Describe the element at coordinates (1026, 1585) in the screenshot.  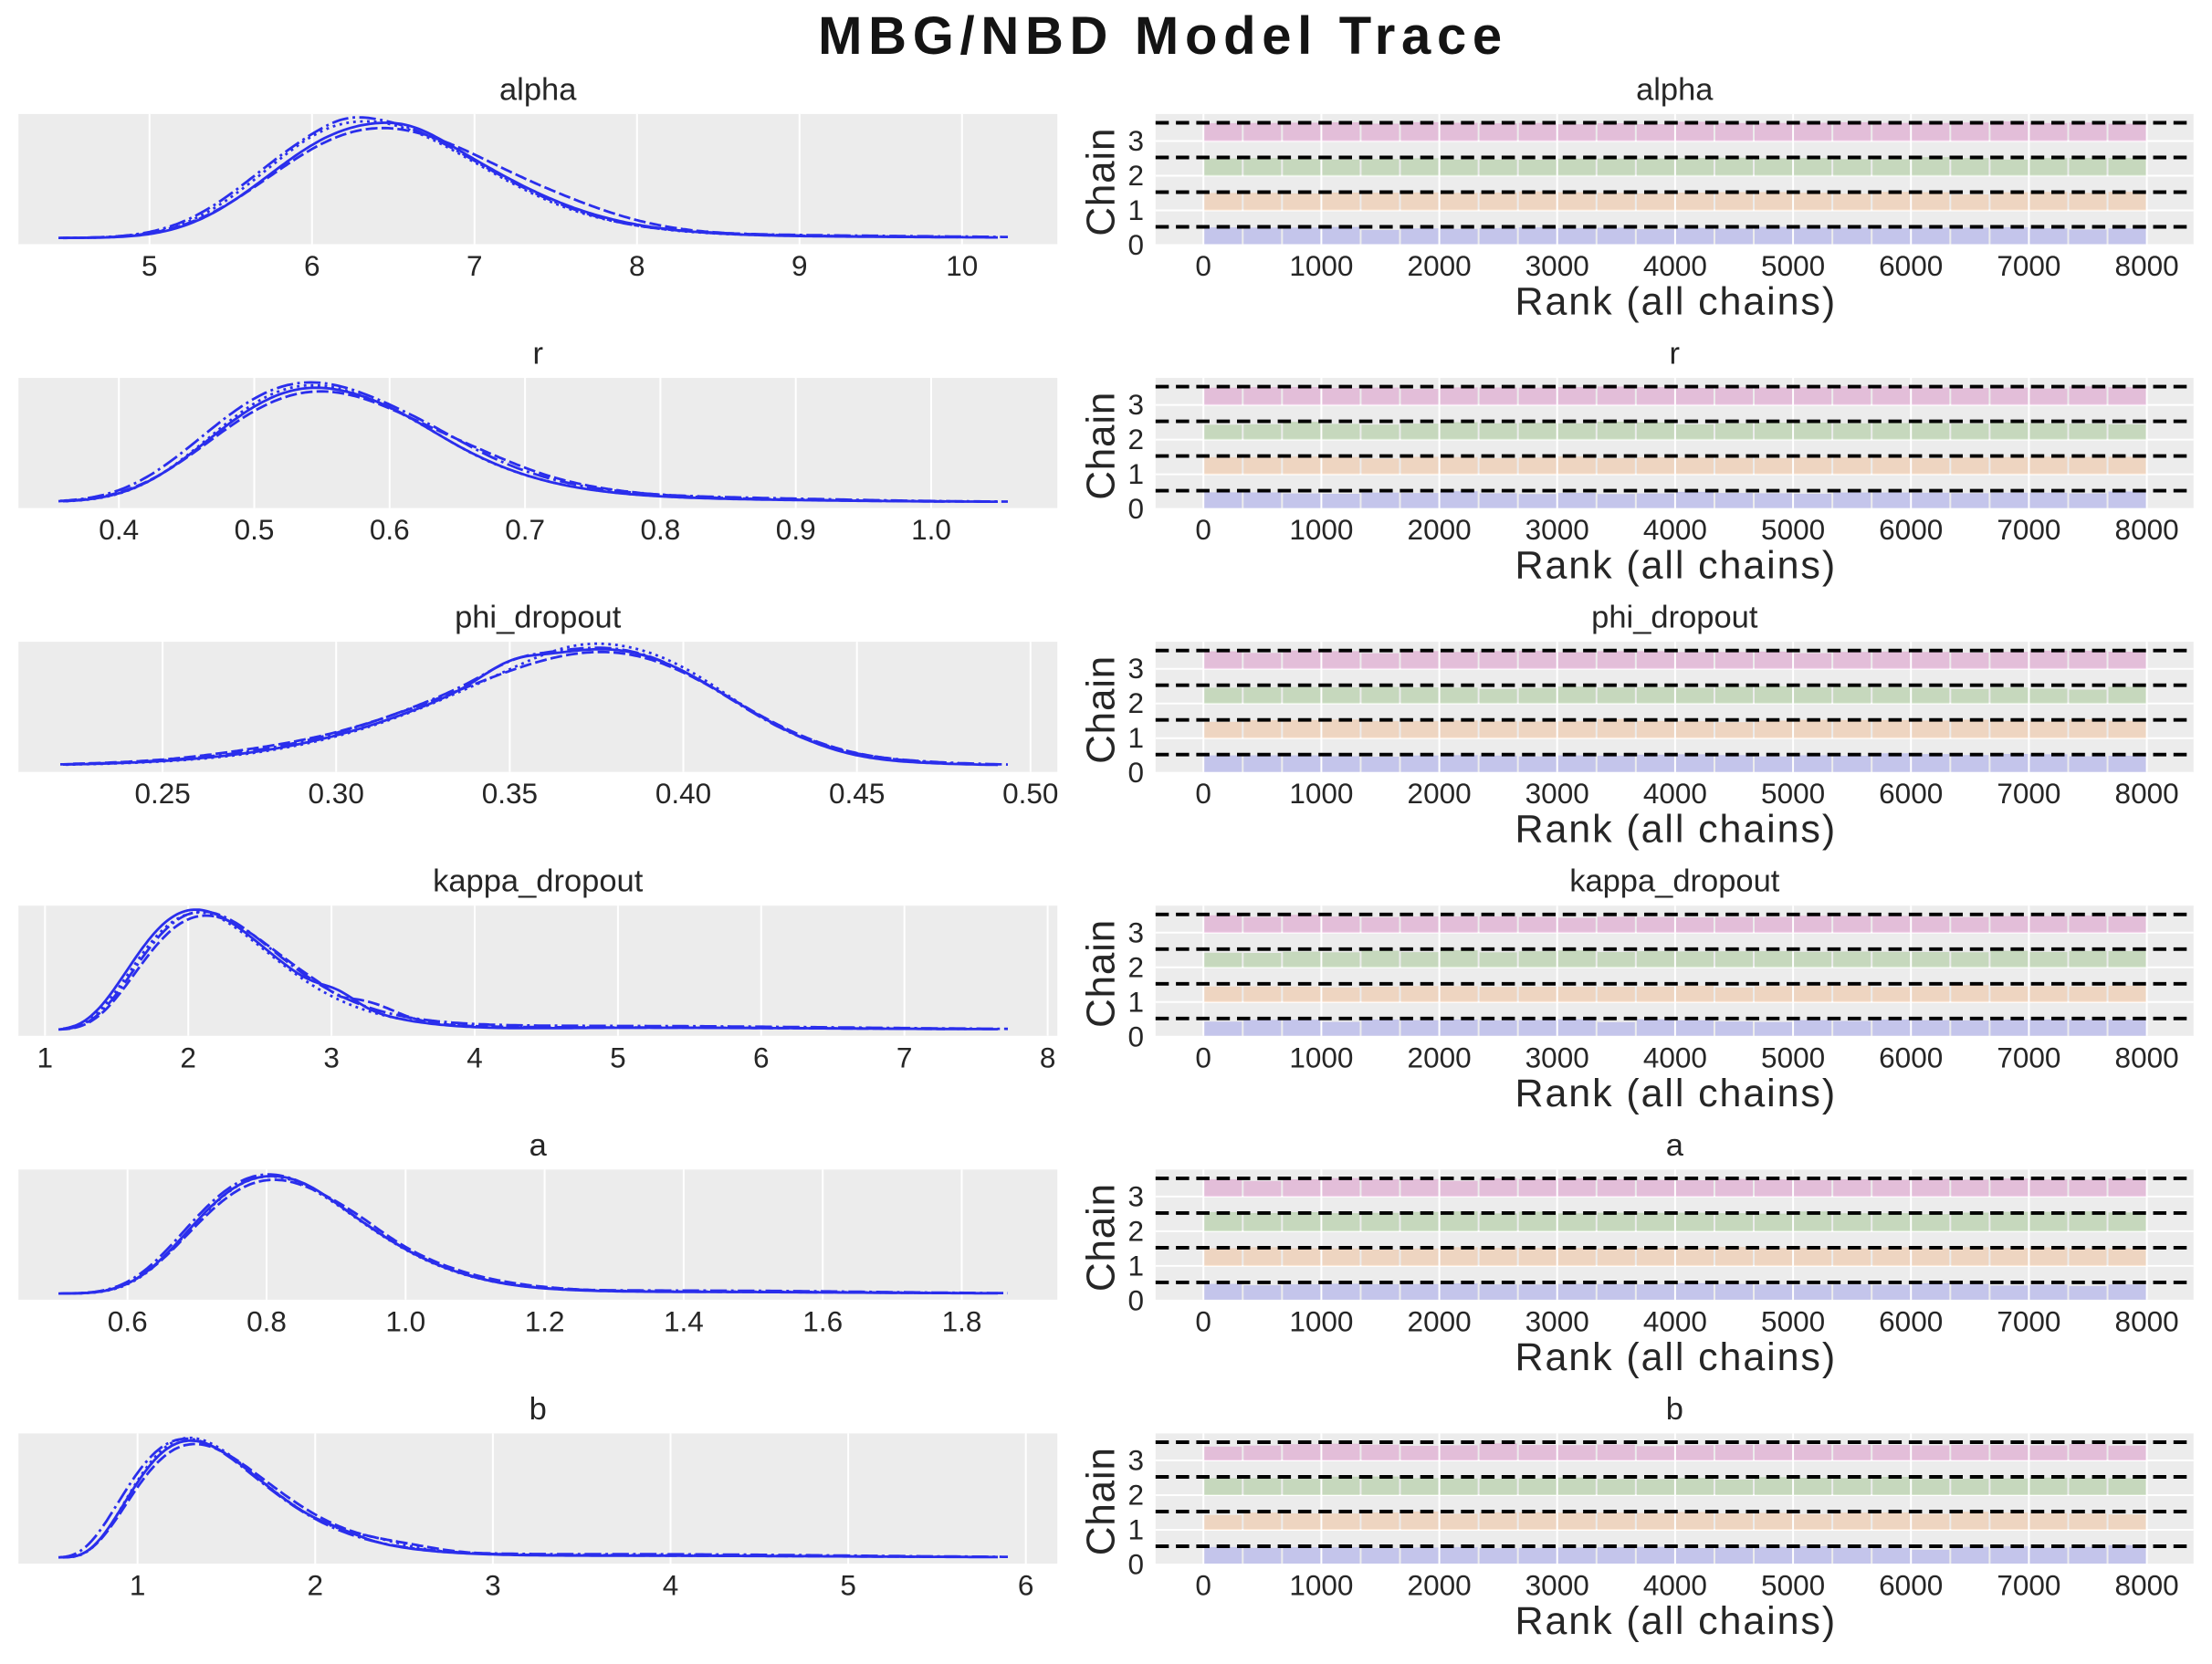
I see `svg-text: 6` at that location.